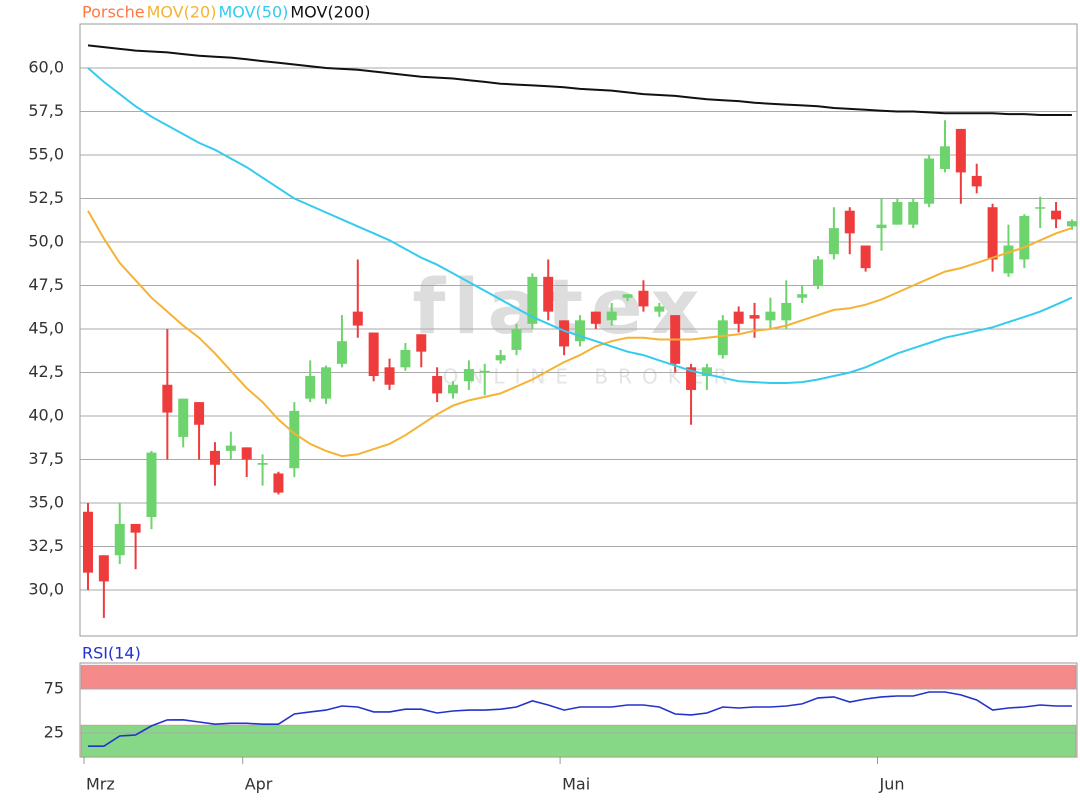  I want to click on y-tick-label: 52,5, so click(46, 197).